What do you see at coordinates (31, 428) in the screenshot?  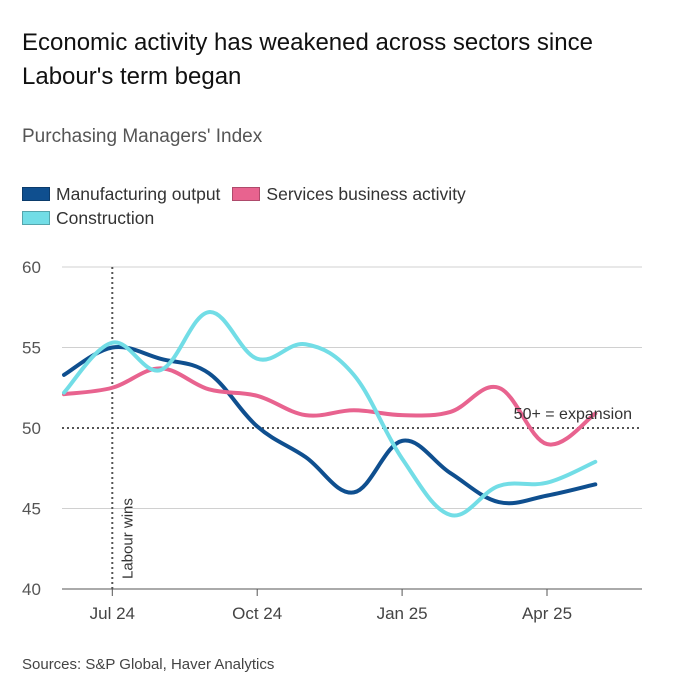 I see `y-tick-label-50: 50` at bounding box center [31, 428].